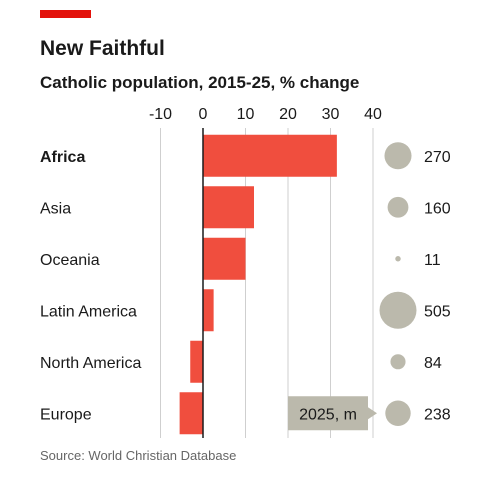 This screenshot has height=482, width=484. I want to click on category-label: Asia, so click(55, 208).